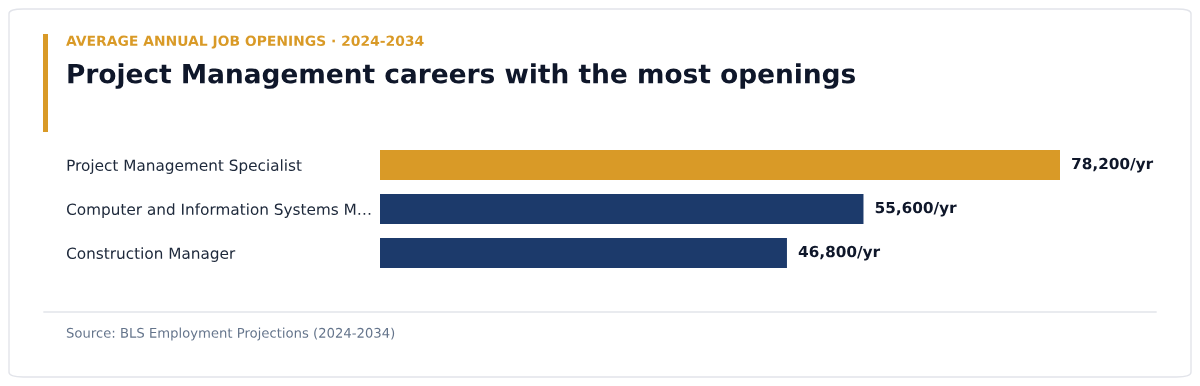 Image resolution: width=1200 pixels, height=386 pixels. I want to click on text: AVERAGE ANNUAL JOB OPENINGS · 2024-2034, so click(245, 42).